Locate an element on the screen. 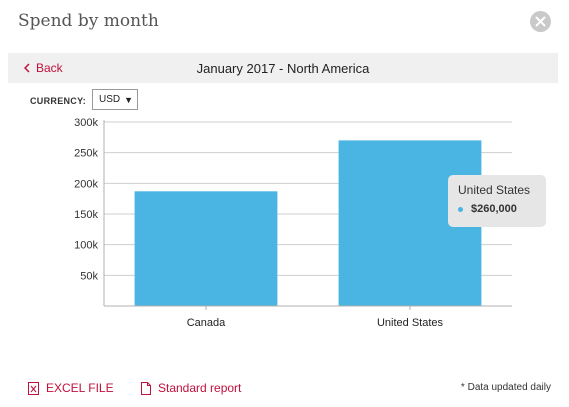  currency-dropdown: USD ▼ is located at coordinates (115, 99).